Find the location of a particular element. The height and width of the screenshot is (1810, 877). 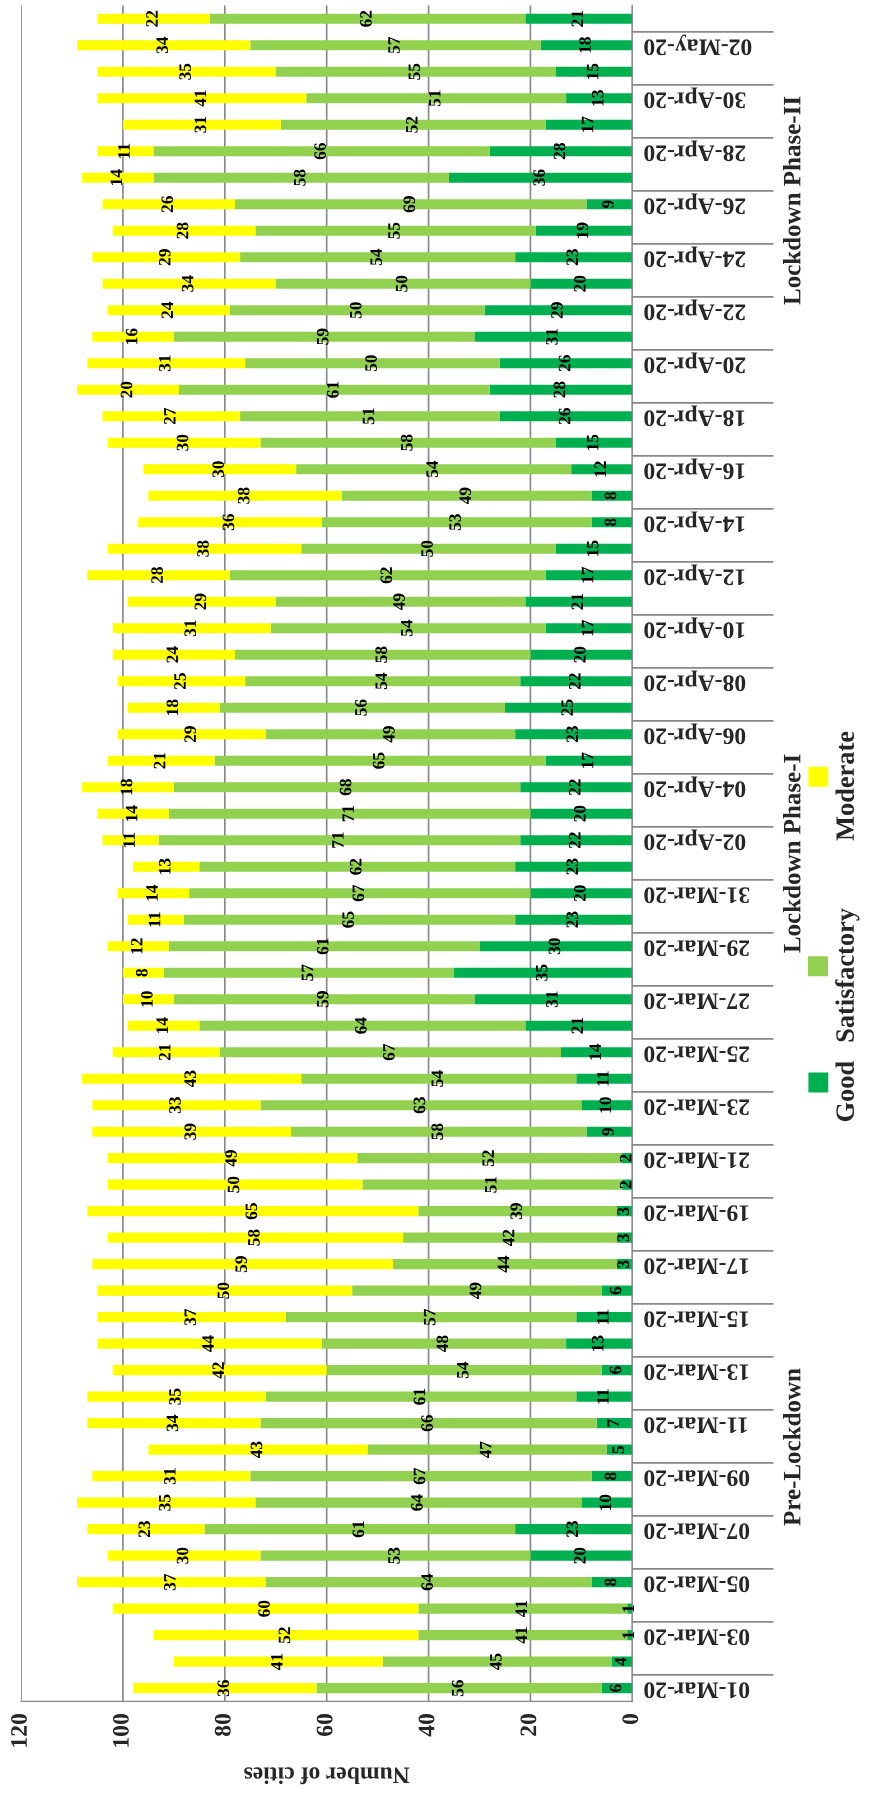

x-tick-label: 120 is located at coordinates (19, 1730).